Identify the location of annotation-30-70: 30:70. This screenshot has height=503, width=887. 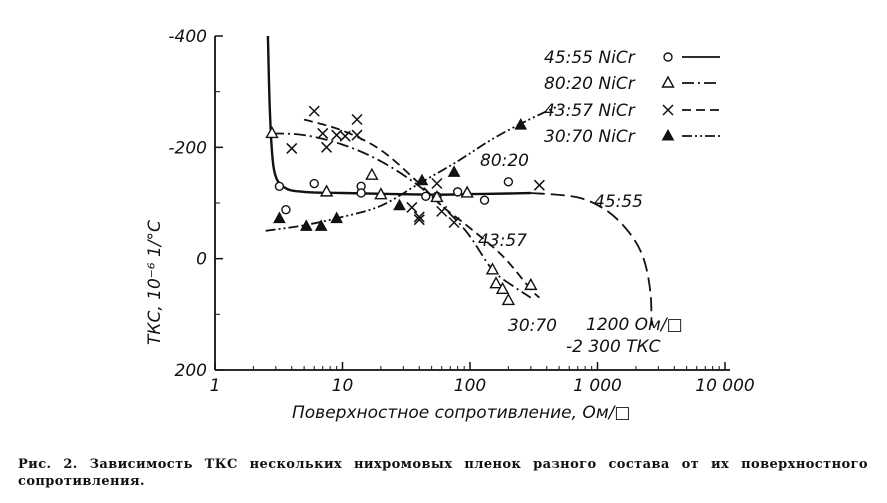
(532, 326).